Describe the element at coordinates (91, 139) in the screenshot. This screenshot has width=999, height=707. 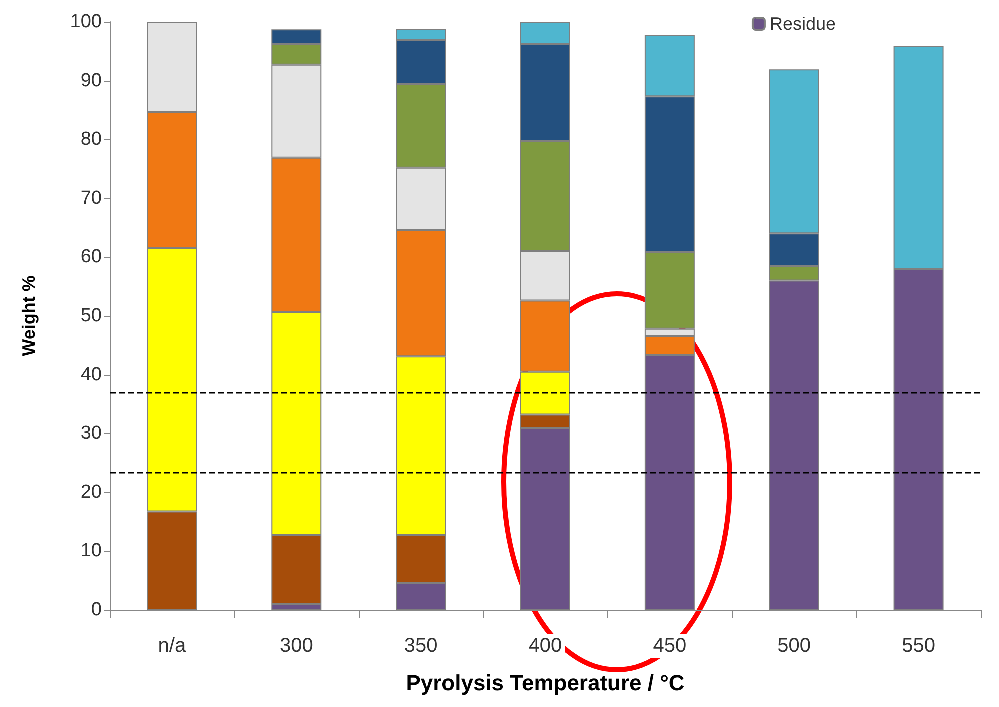
I see `y-tick-label: 80` at that location.